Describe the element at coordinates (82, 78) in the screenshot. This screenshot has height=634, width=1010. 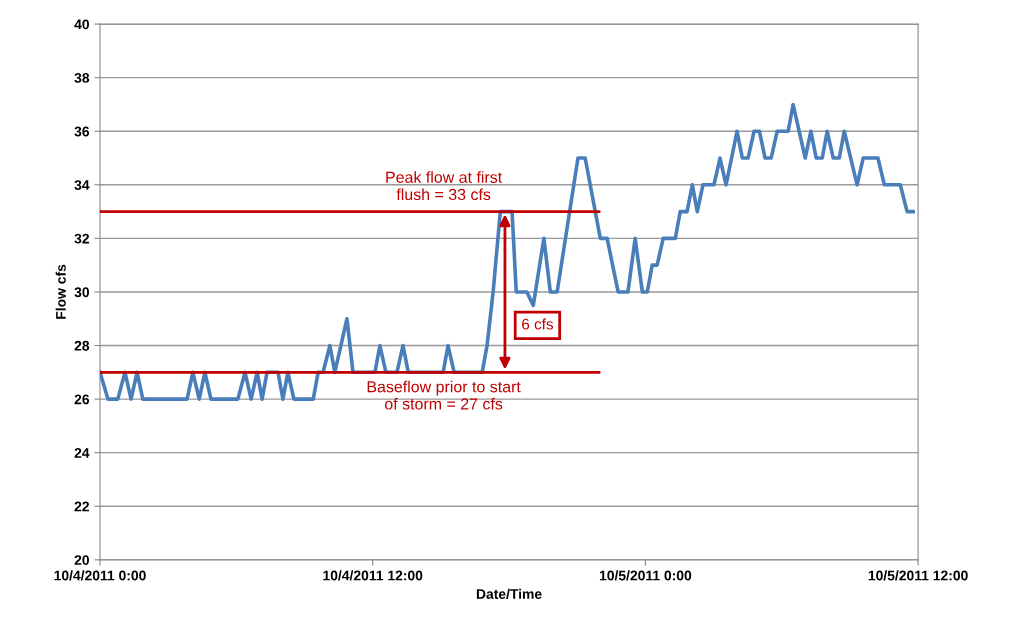
I see `y-tick-label: 38` at that location.